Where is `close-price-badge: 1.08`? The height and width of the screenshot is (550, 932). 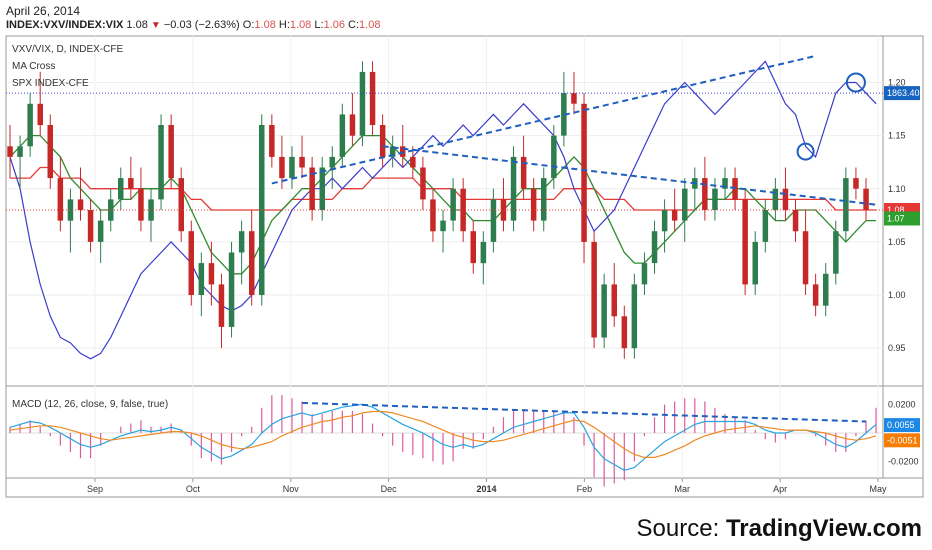 close-price-badge: 1.08 is located at coordinates (896, 210).